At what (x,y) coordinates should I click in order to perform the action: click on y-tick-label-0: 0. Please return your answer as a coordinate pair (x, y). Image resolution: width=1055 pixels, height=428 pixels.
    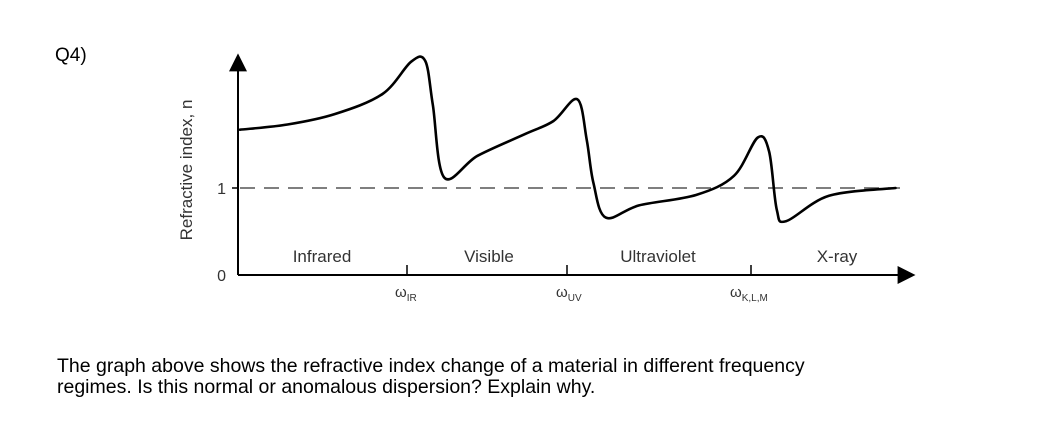
    Looking at the image, I should click on (221, 276).